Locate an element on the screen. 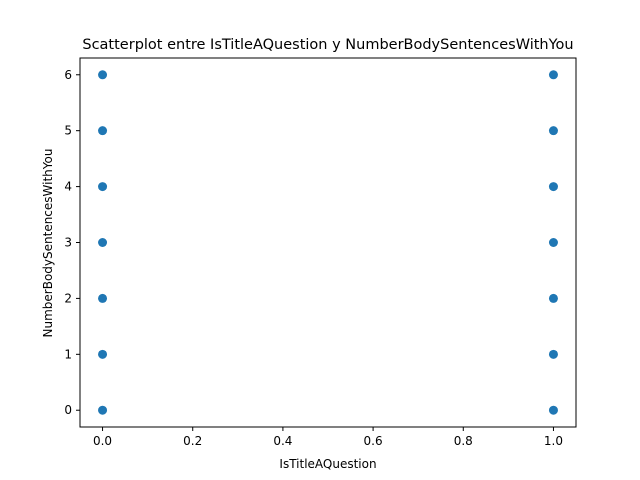  x-tick-label: 1.0 is located at coordinates (553, 441).